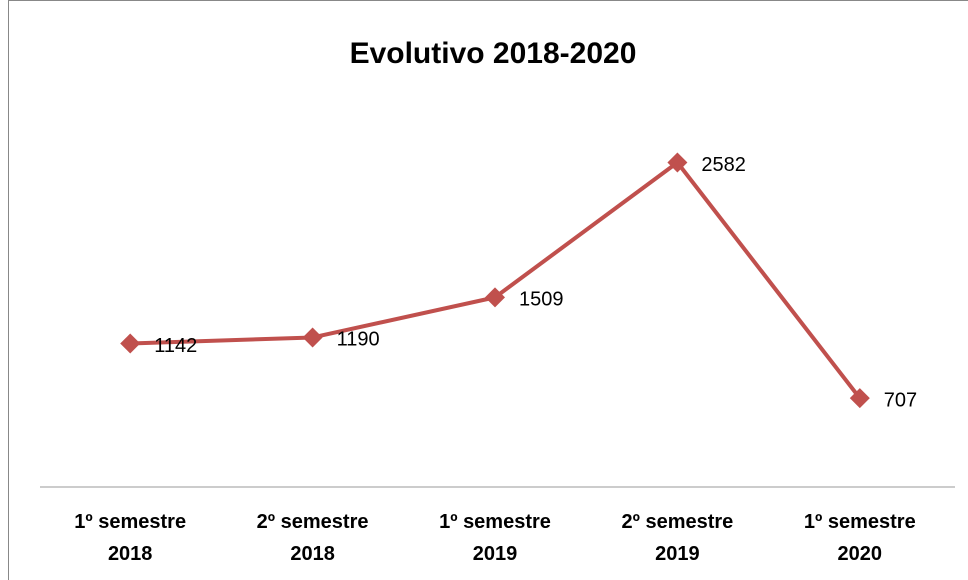  I want to click on x-tick-label: 1º semestre 2020, so click(859, 538).